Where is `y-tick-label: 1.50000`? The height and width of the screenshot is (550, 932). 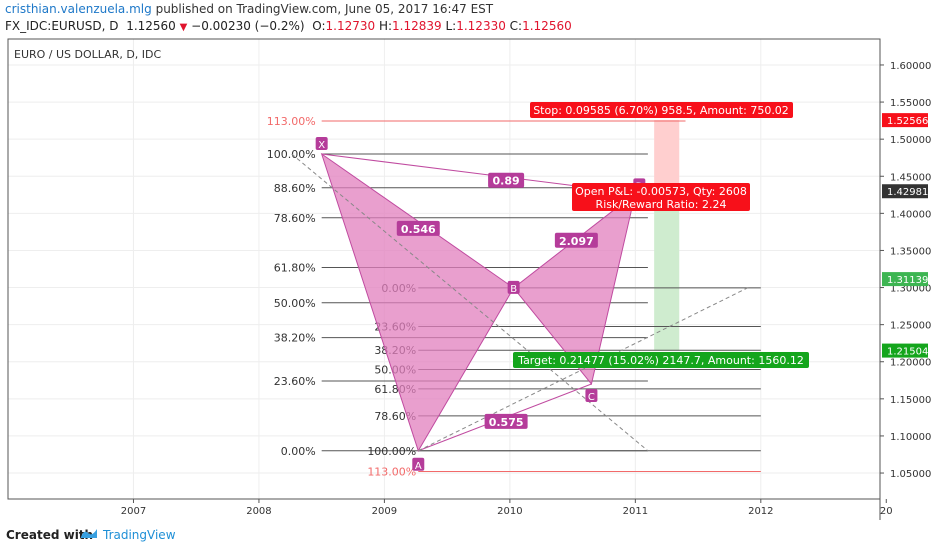
y-tick-label: 1.50000 is located at coordinates (910, 140).